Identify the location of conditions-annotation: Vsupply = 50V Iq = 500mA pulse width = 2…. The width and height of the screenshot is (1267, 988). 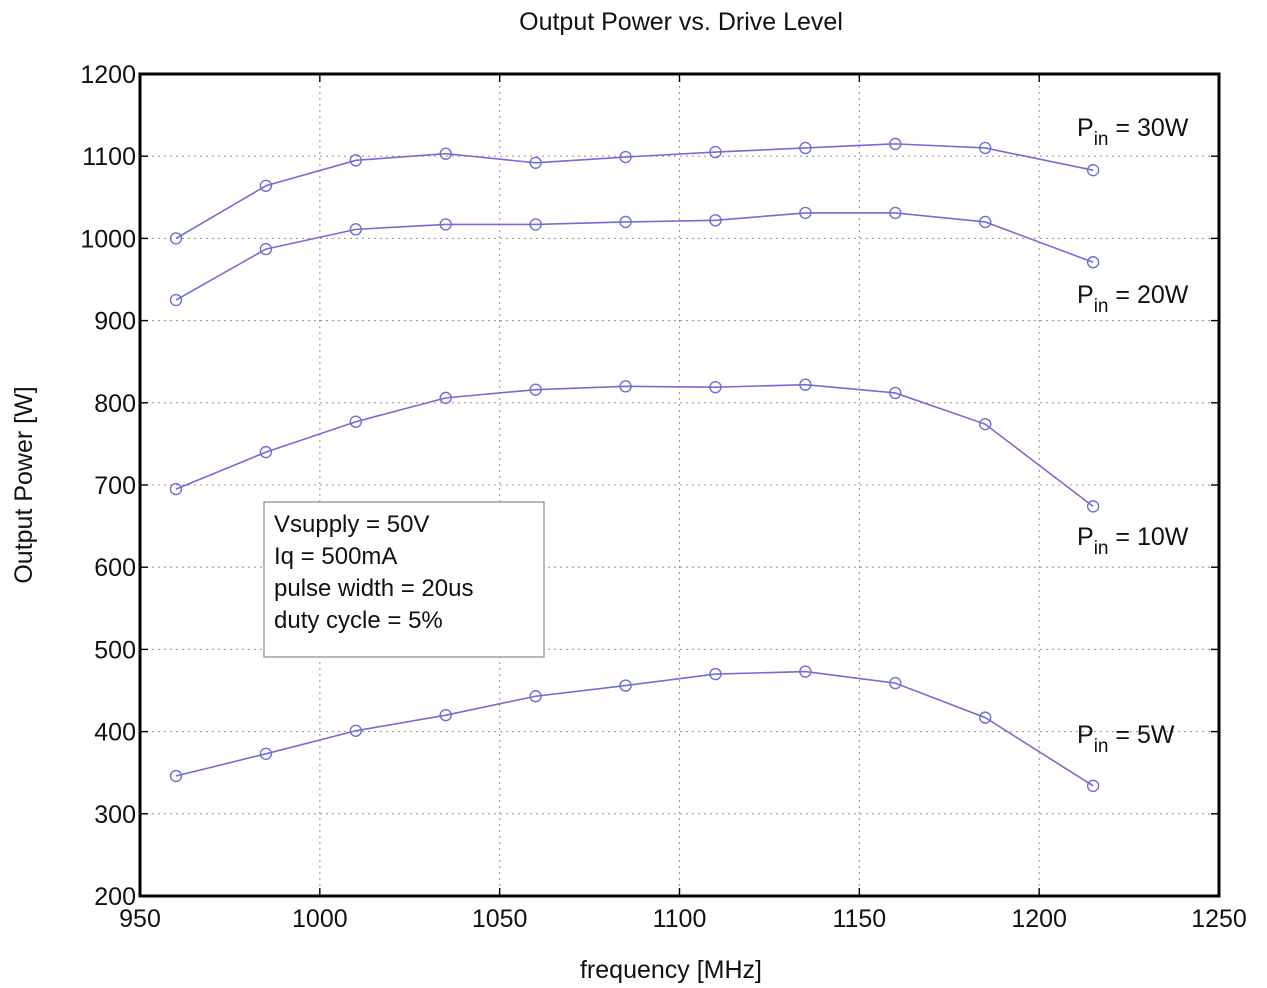
(404, 579).